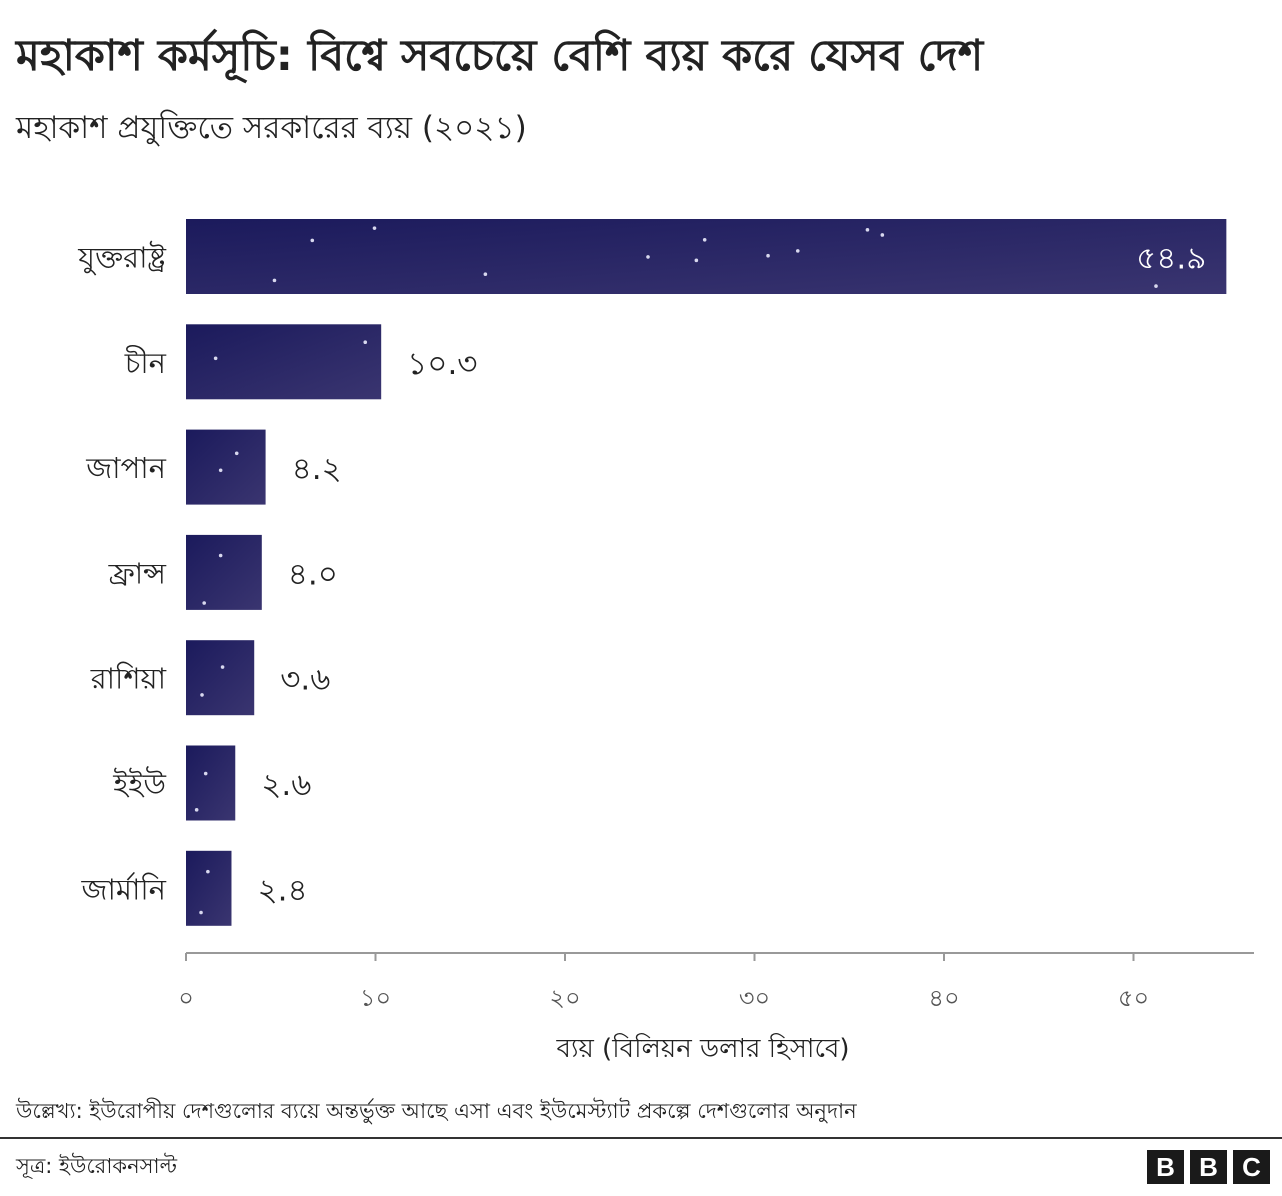 Image resolution: width=1282 pixels, height=1196 pixels. What do you see at coordinates (1251, 1167) in the screenshot?
I see `bbc-logo-letter: C` at bounding box center [1251, 1167].